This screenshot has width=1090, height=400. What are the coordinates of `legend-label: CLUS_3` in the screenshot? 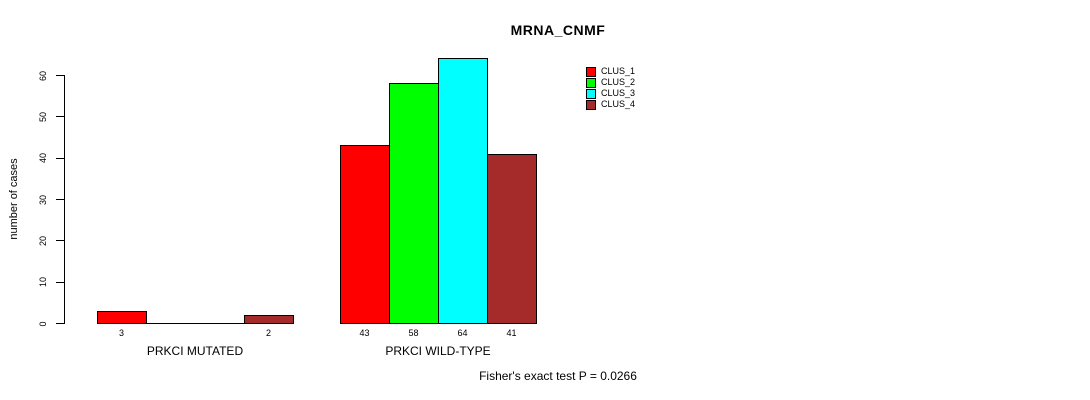 It's located at (618, 93).